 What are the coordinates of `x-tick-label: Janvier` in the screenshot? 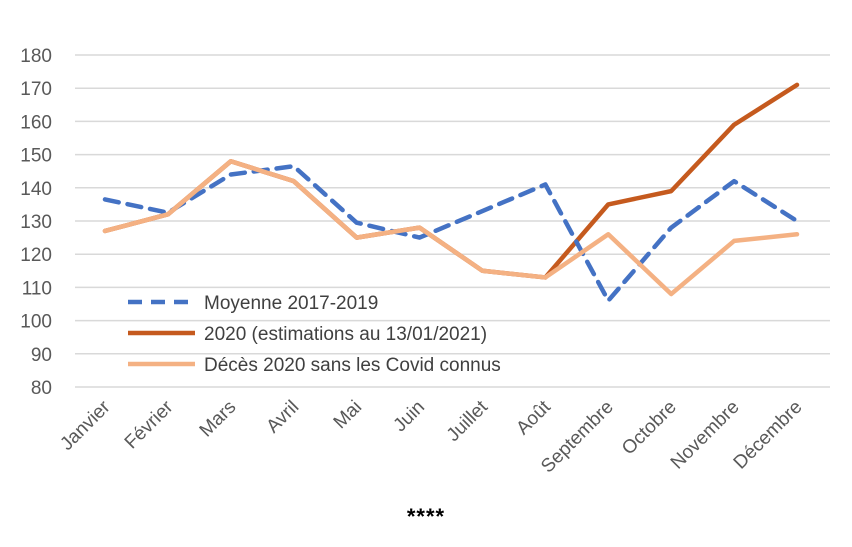 It's located at (85, 425).